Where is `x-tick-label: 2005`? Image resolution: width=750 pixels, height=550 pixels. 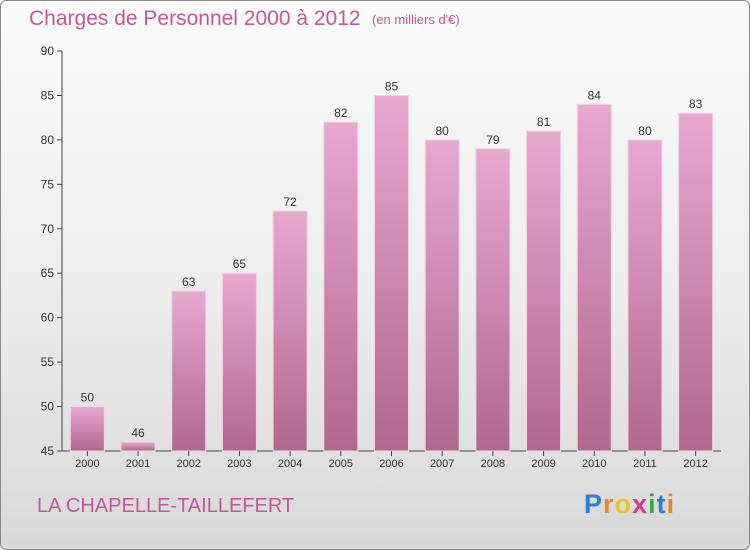
x-tick-label: 2005 is located at coordinates (341, 464).